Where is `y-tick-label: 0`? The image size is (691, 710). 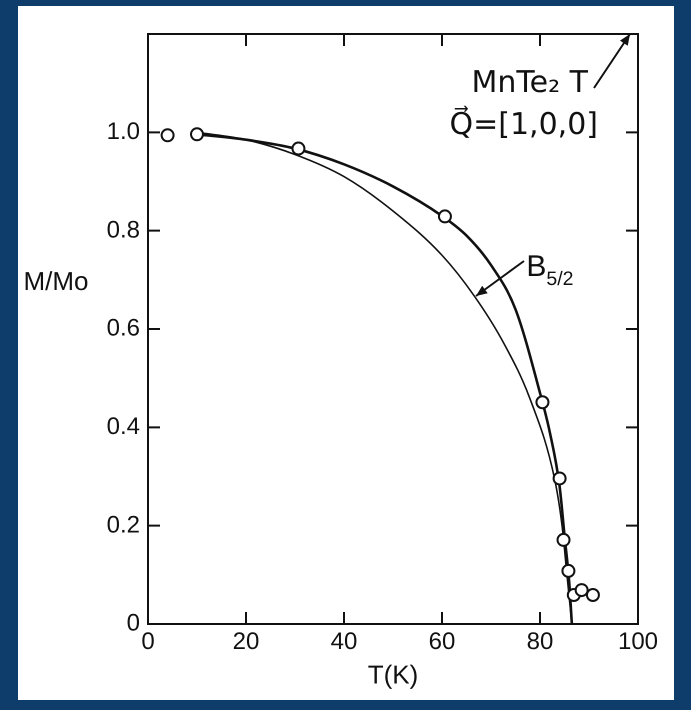 y-tick-label: 0 is located at coordinates (133, 623).